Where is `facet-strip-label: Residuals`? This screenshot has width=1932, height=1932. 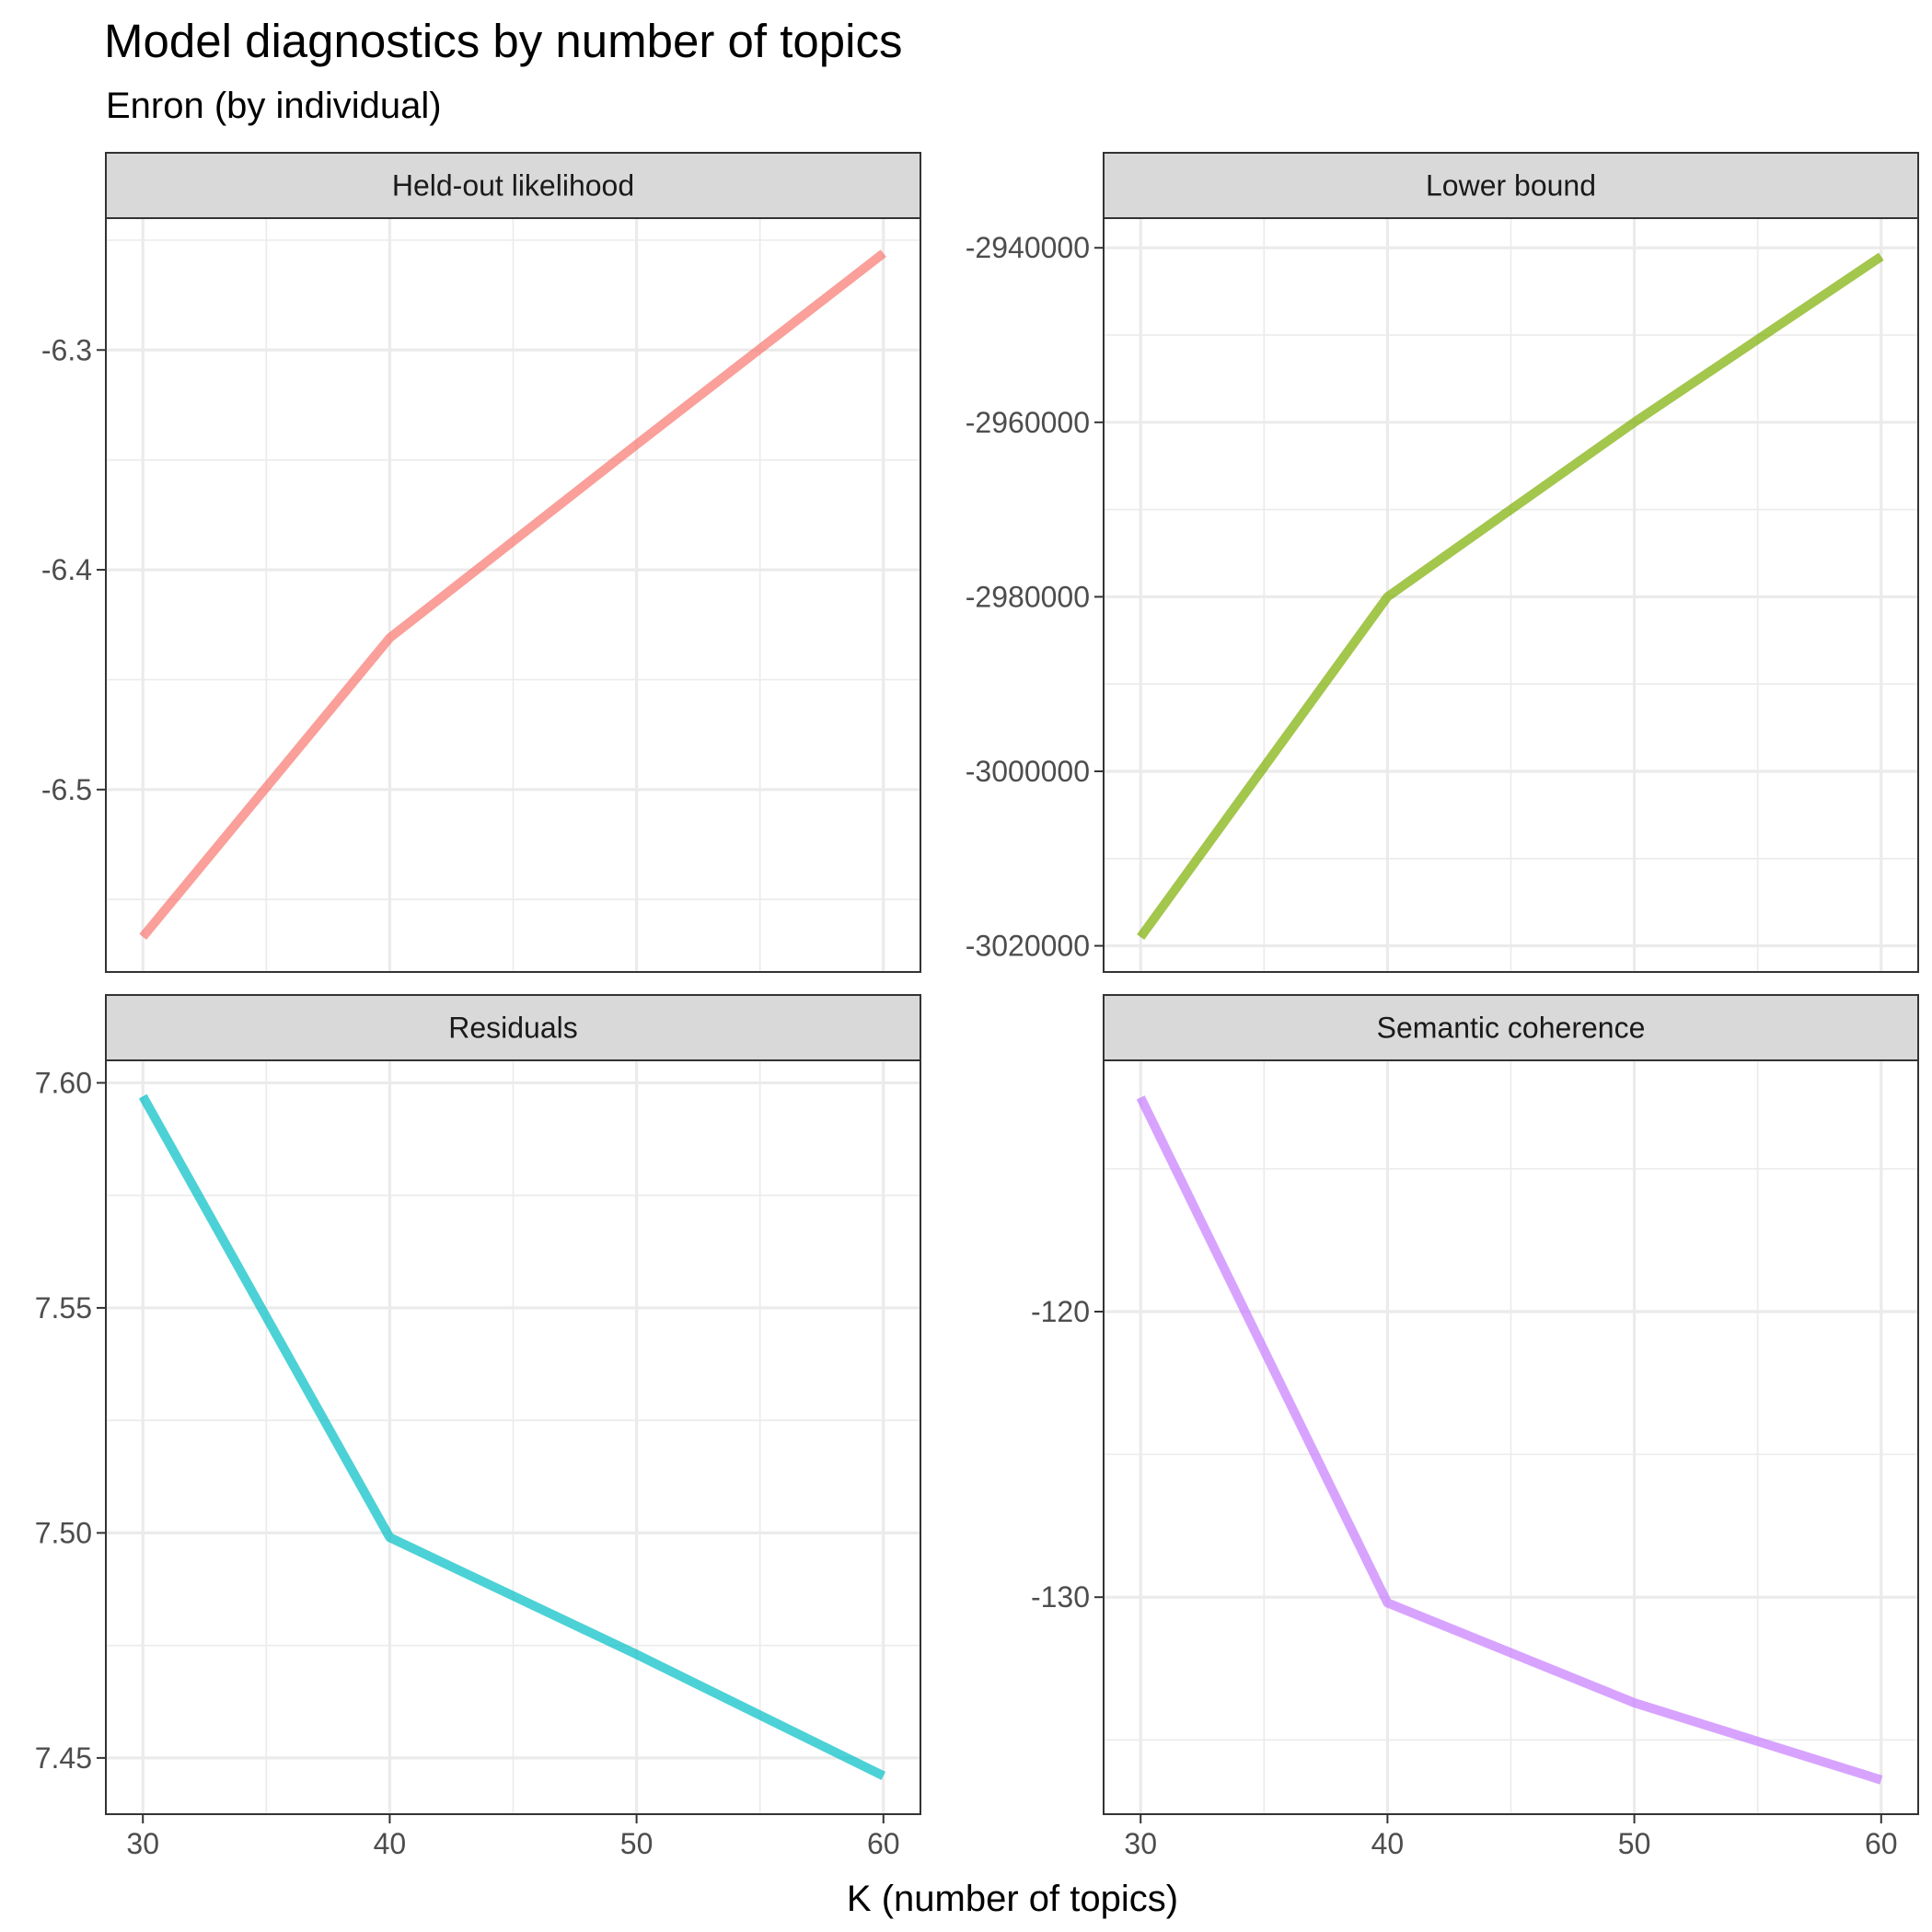 facet-strip-label: Residuals is located at coordinates (513, 1028).